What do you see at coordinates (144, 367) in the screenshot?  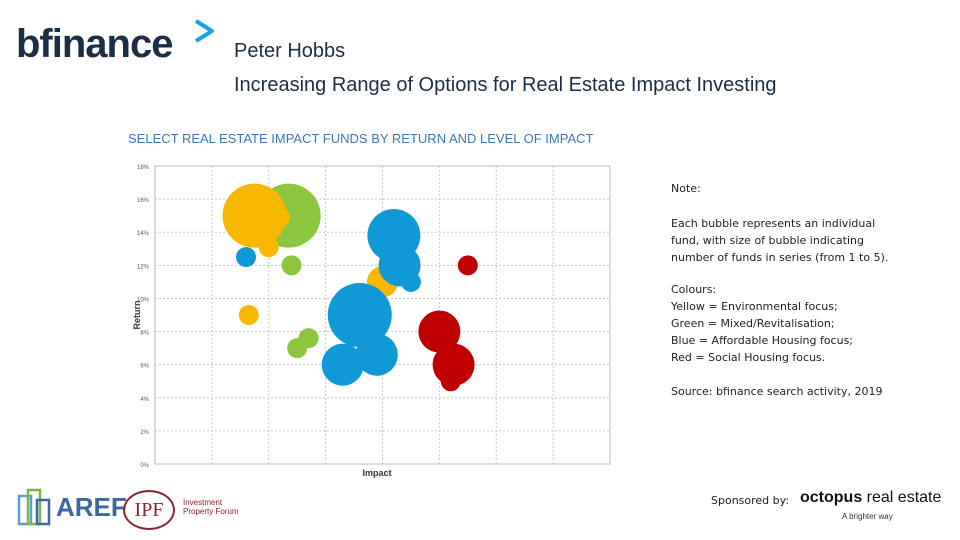 I see `y-tick-label: 6%` at bounding box center [144, 367].